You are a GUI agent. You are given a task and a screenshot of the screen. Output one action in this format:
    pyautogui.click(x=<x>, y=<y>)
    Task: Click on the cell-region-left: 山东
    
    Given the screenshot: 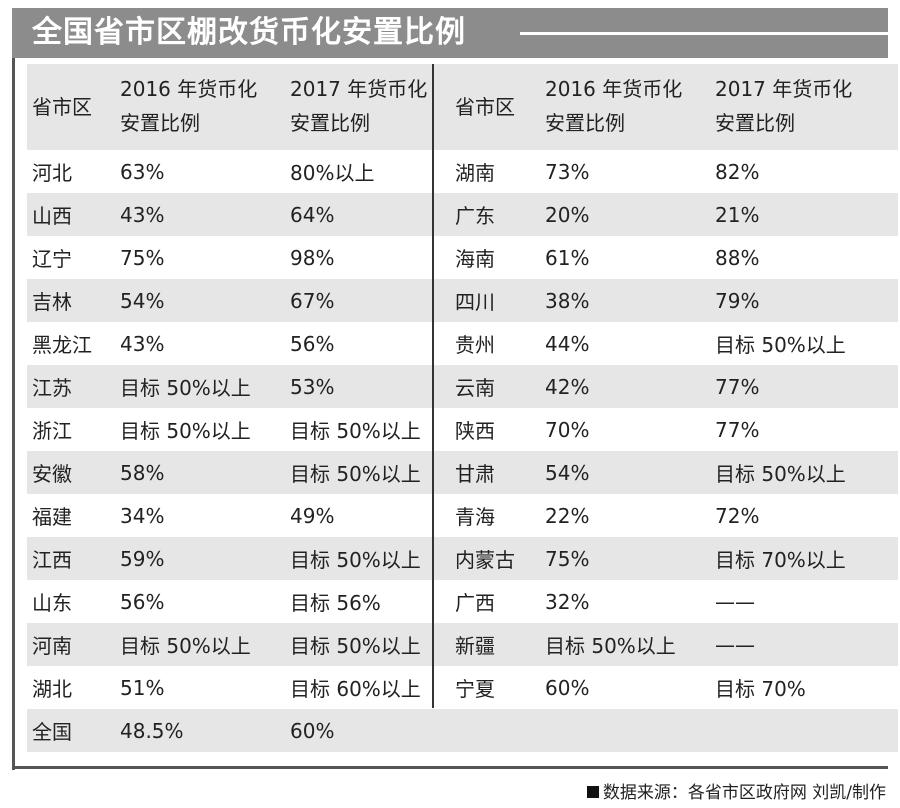 What is the action you would take?
    pyautogui.click(x=52, y=603)
    